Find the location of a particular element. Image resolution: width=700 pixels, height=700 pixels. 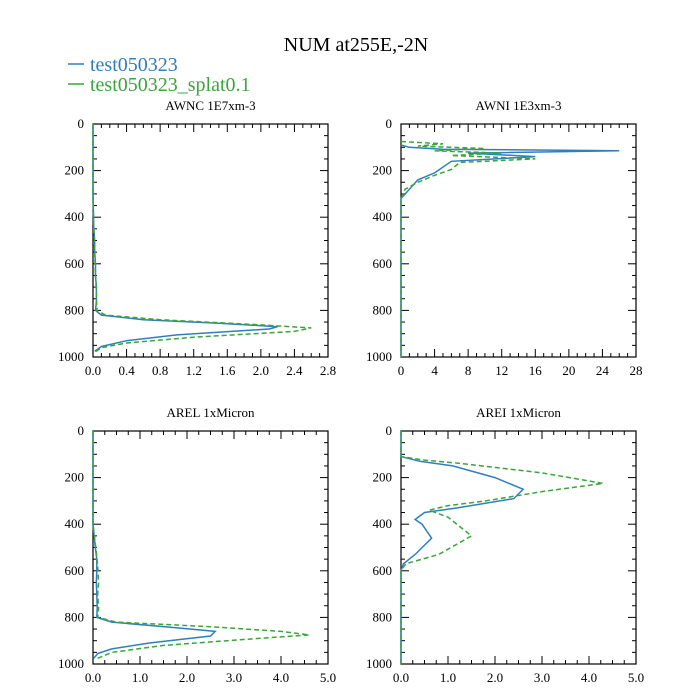

x-tick-label: 0.8 is located at coordinates (160, 370).